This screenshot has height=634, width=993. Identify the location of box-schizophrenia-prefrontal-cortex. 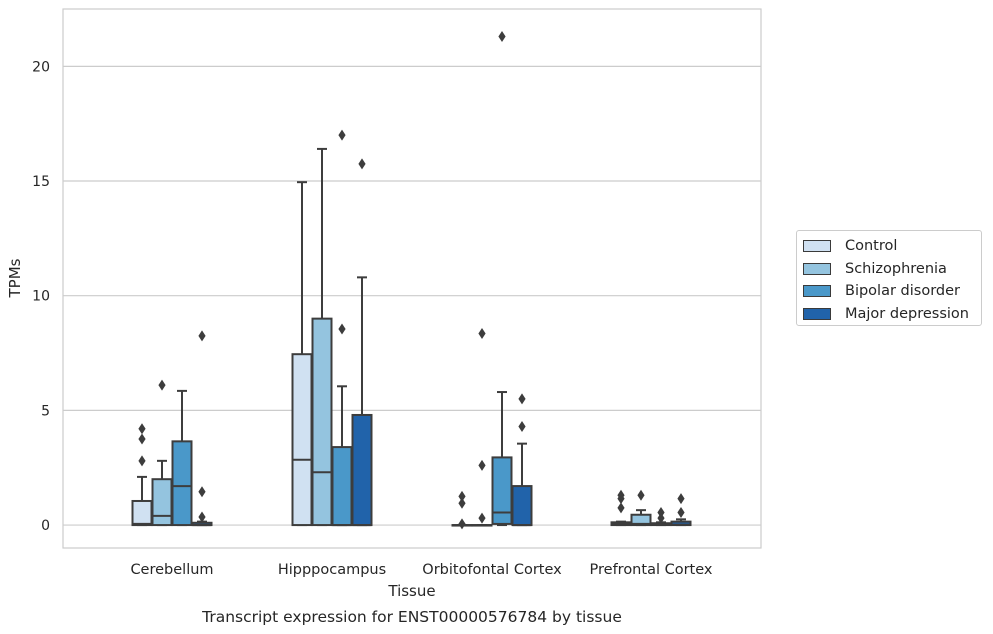
(641, 508).